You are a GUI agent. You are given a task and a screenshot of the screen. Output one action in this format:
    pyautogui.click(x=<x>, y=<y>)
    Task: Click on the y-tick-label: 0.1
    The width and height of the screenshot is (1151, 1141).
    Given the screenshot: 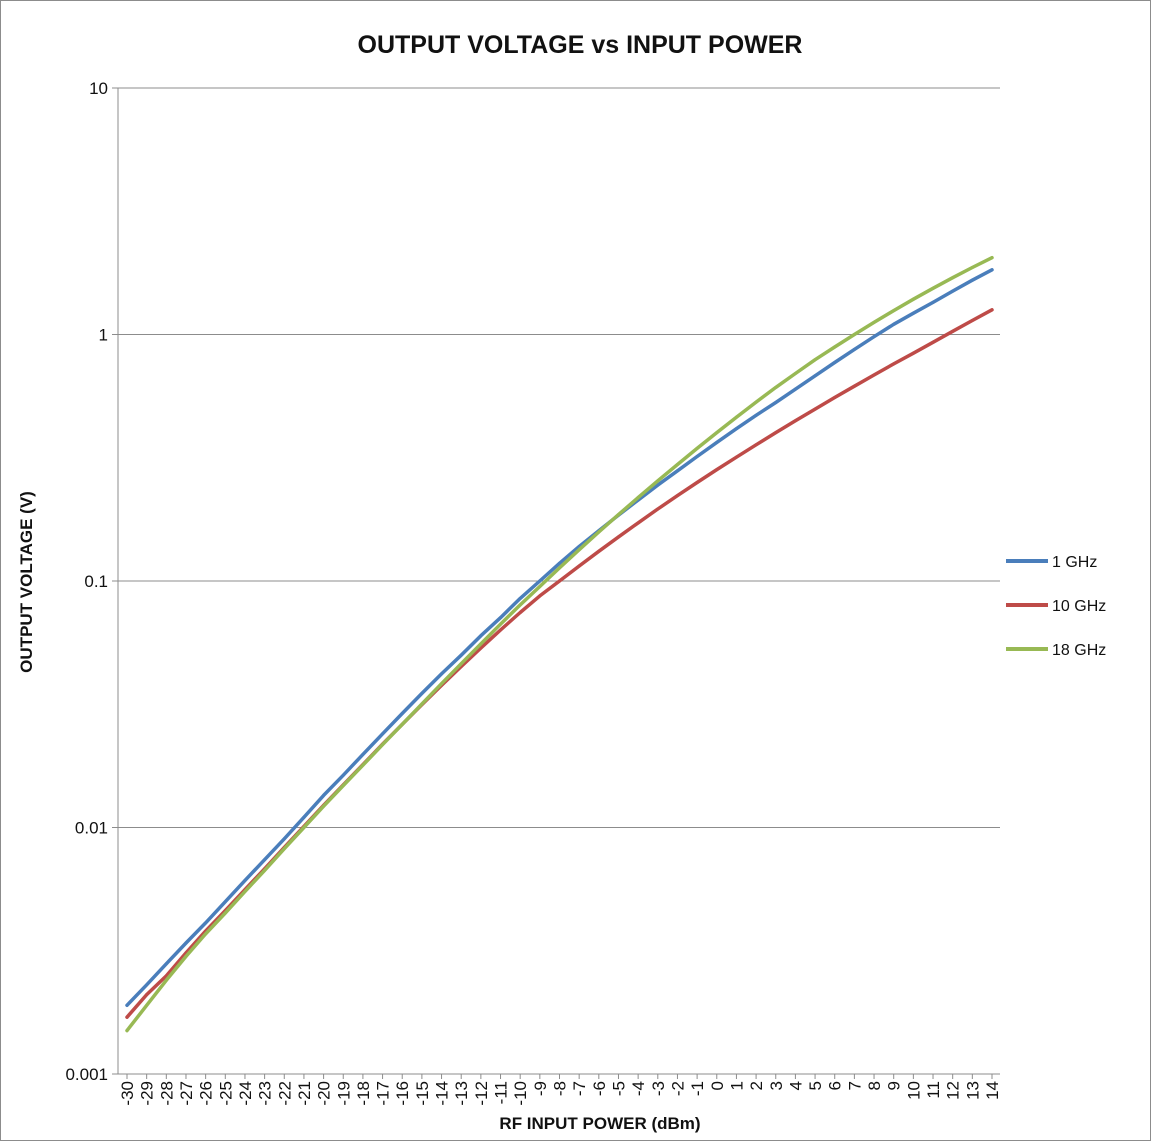 What is the action you would take?
    pyautogui.click(x=96, y=581)
    